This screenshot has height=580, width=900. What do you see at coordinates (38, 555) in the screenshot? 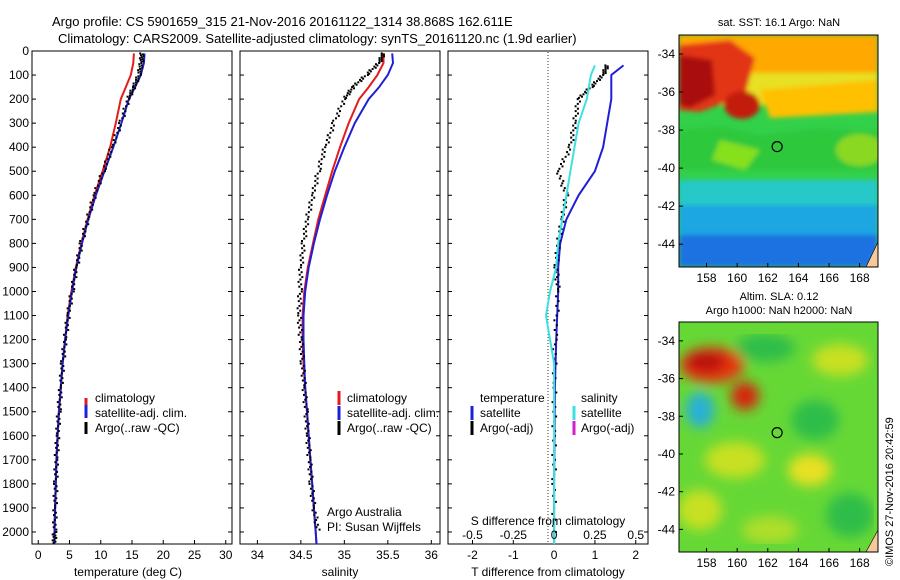
I see `x-tick-label: 0` at bounding box center [38, 555].